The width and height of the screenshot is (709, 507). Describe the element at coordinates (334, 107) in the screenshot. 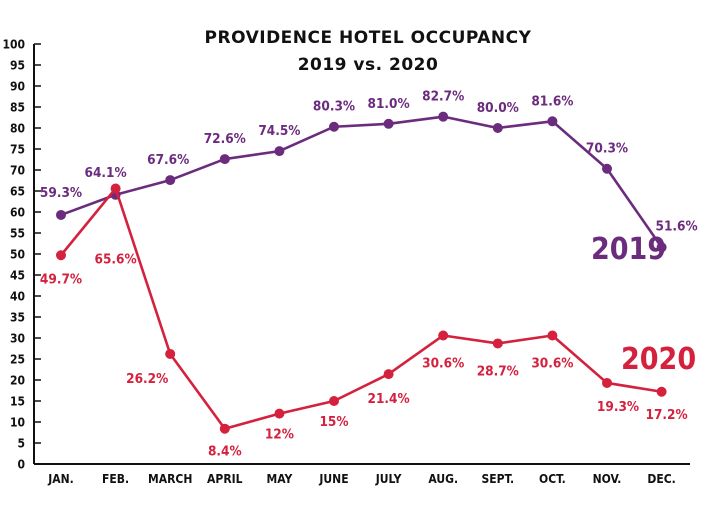

I see `data-label: 80.3%` at that location.